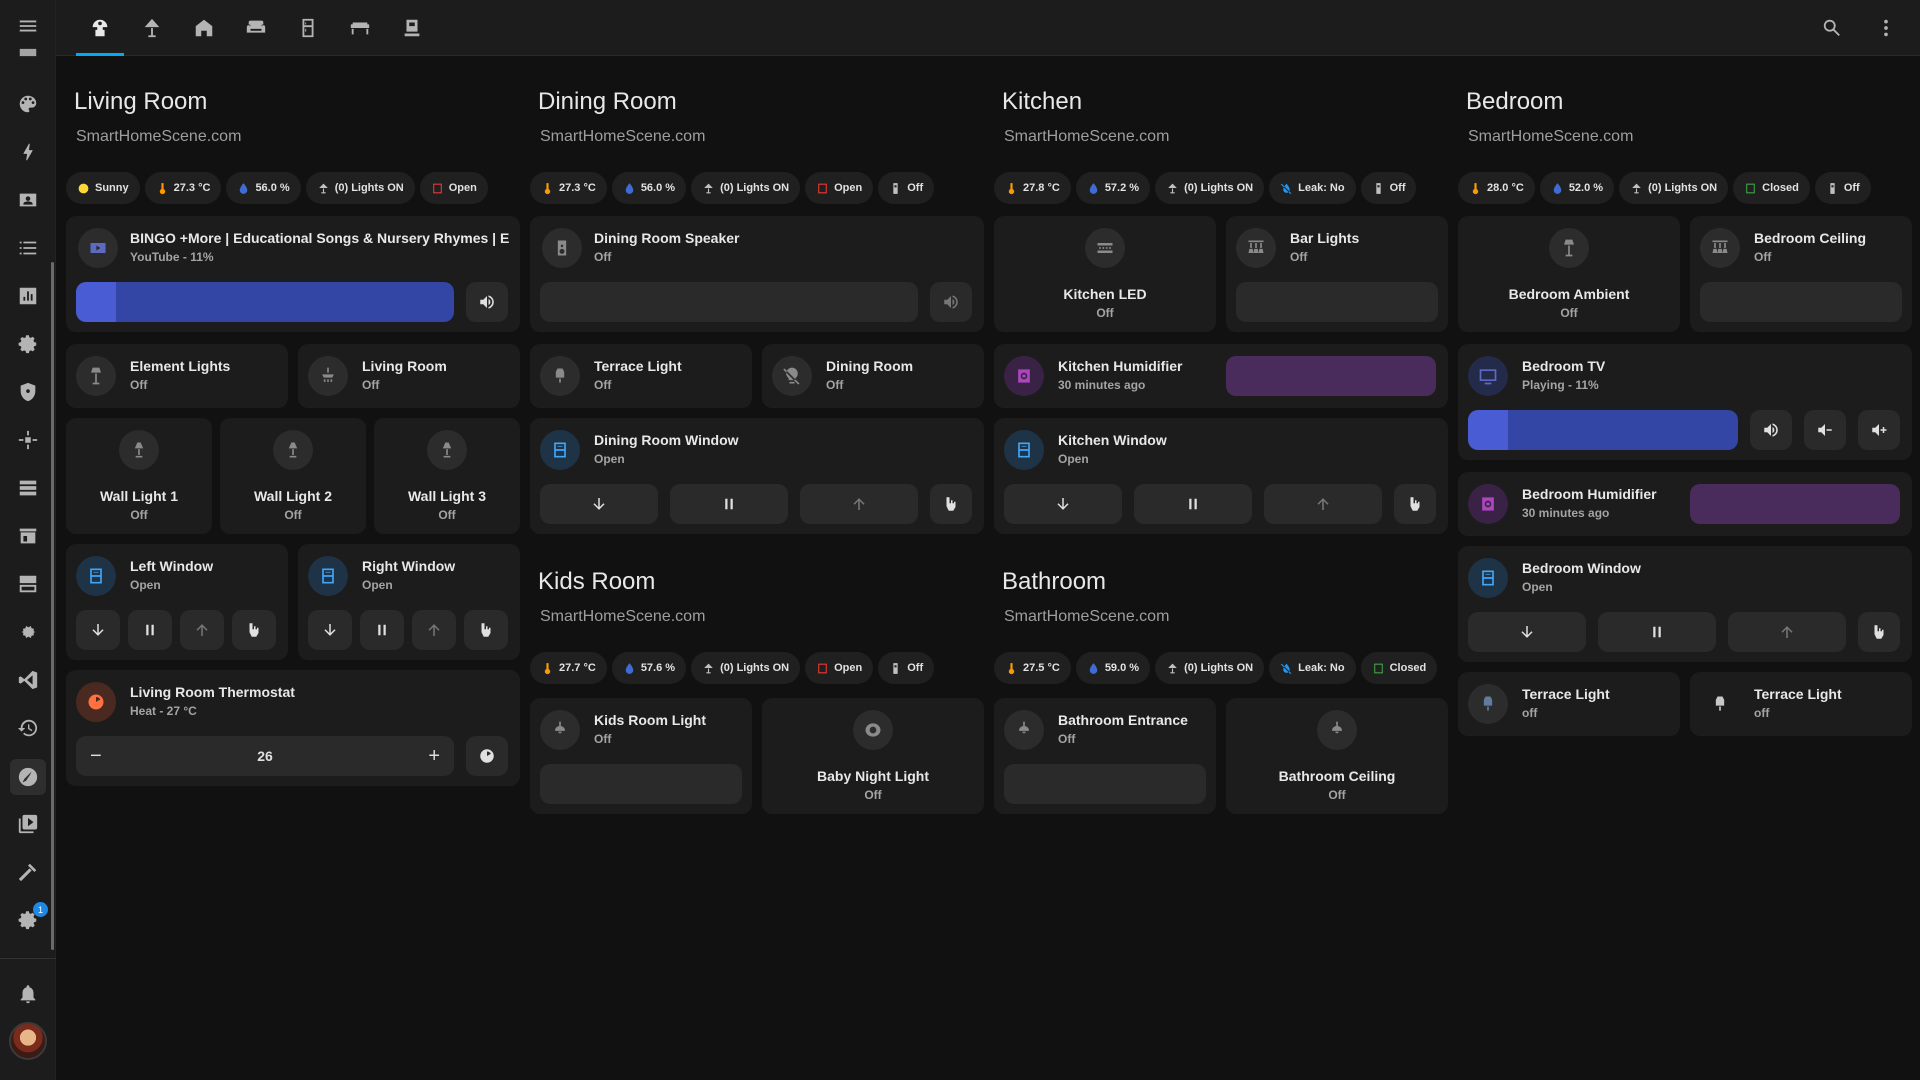 This screenshot has width=1920, height=1080. What do you see at coordinates (52, 606) in the screenshot?
I see `sidebar-scrollbar` at bounding box center [52, 606].